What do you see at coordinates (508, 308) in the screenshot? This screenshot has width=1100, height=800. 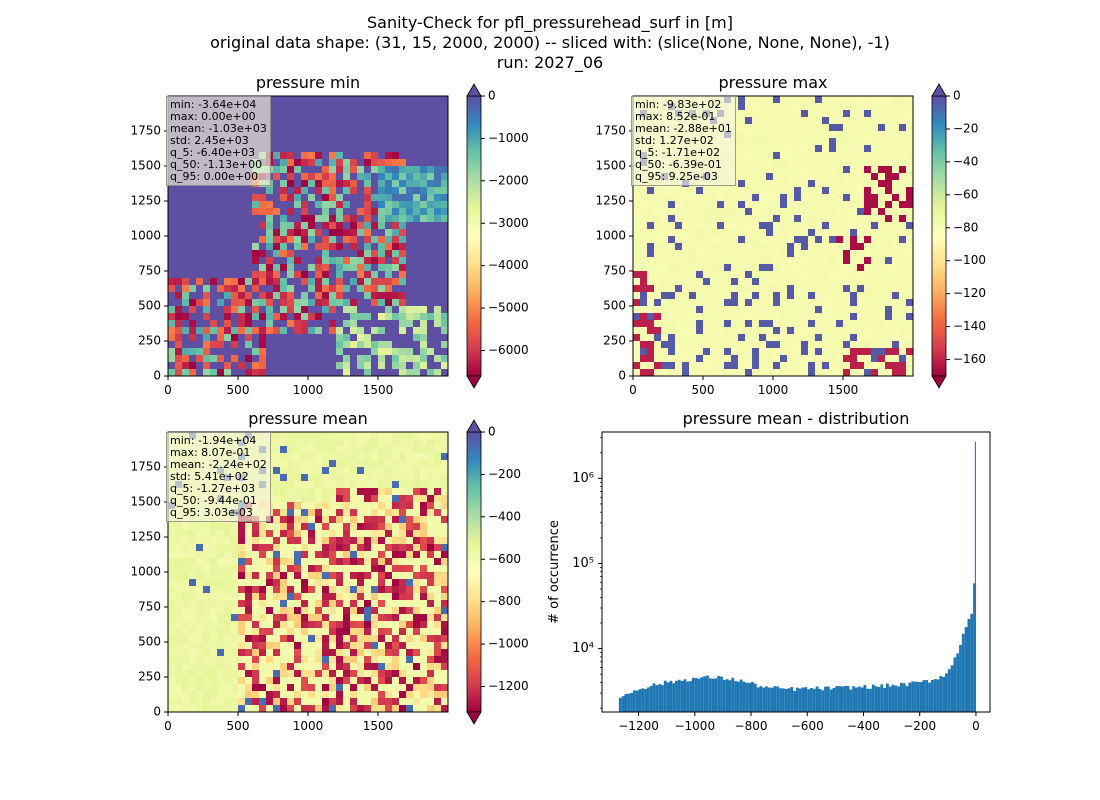 I see `colorbar-tick-label: −5000` at bounding box center [508, 308].